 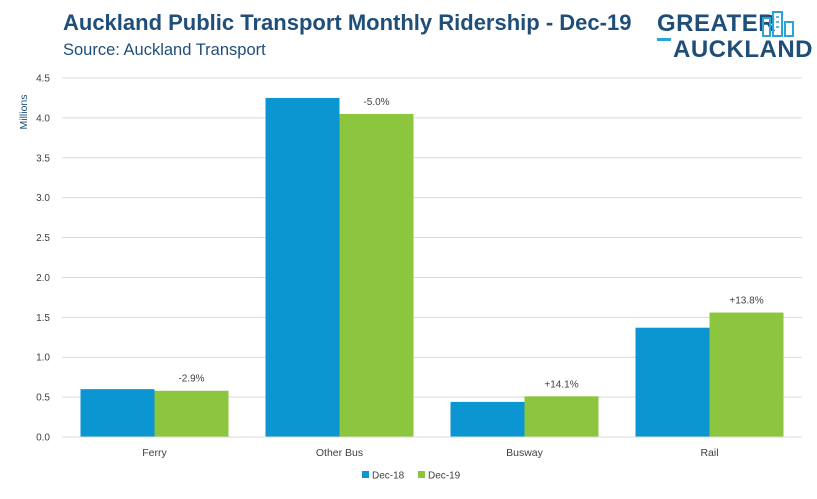 What do you see at coordinates (43, 358) in the screenshot?
I see `y-tick-label: 1.0` at bounding box center [43, 358].